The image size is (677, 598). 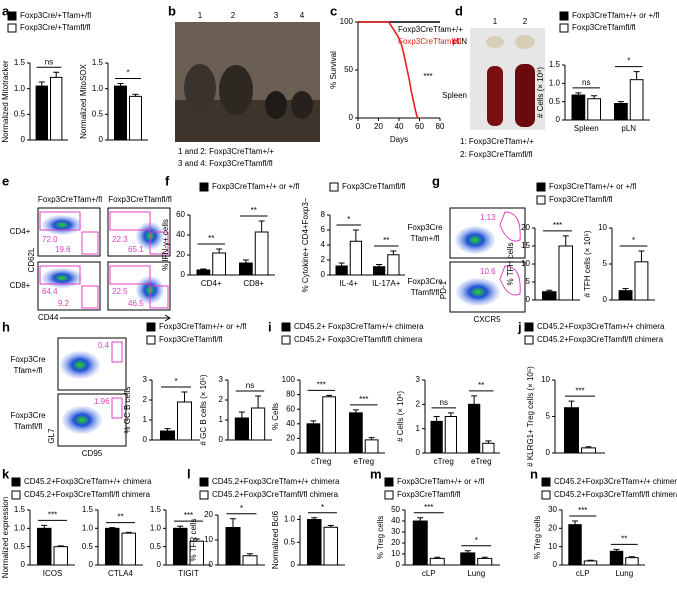 What do you see at coordinates (443, 289) in the screenshot?
I see `y-axis-label: PD-1` at bounding box center [443, 289].